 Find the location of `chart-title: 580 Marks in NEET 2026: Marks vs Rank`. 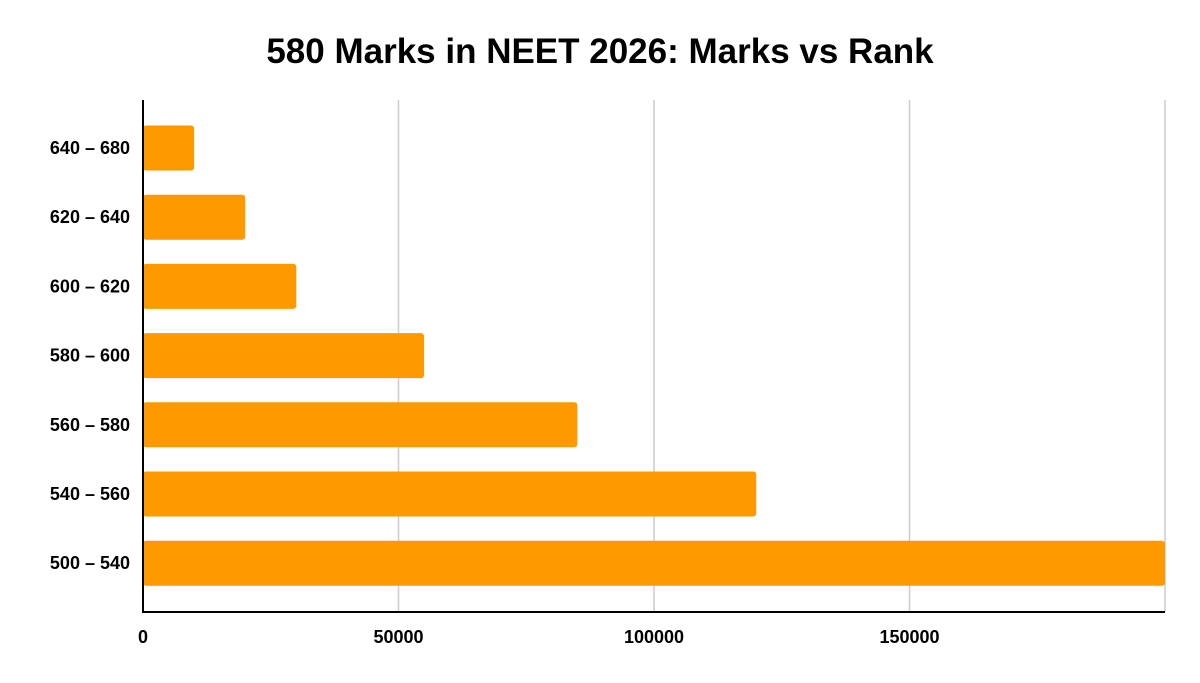

chart-title: 580 Marks in NEET 2026: Marks vs Rank is located at coordinates (600, 51).